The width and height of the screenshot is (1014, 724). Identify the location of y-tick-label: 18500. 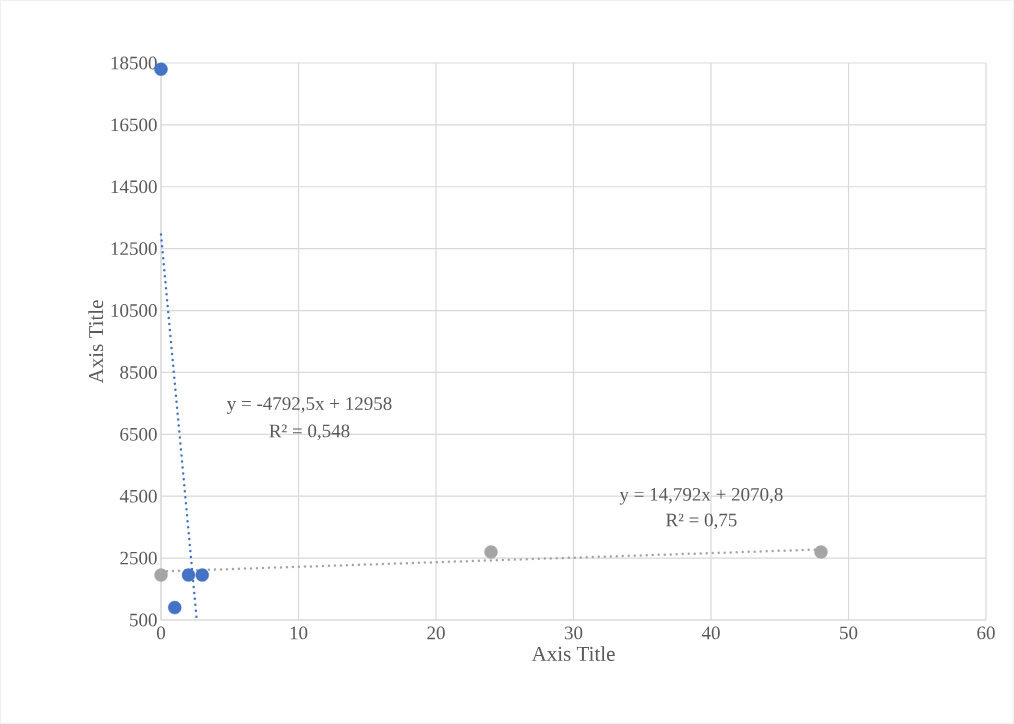
(134, 63).